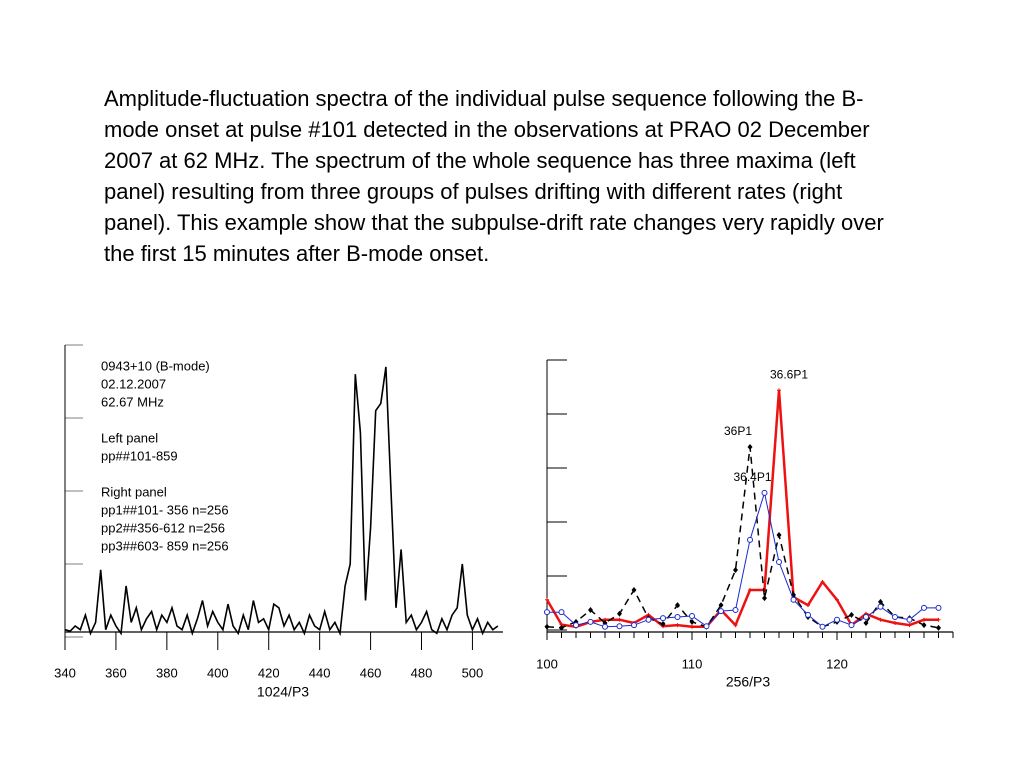  What do you see at coordinates (165, 509) in the screenshot?
I see `annotation: pp1##101- 356 n=256` at bounding box center [165, 509].